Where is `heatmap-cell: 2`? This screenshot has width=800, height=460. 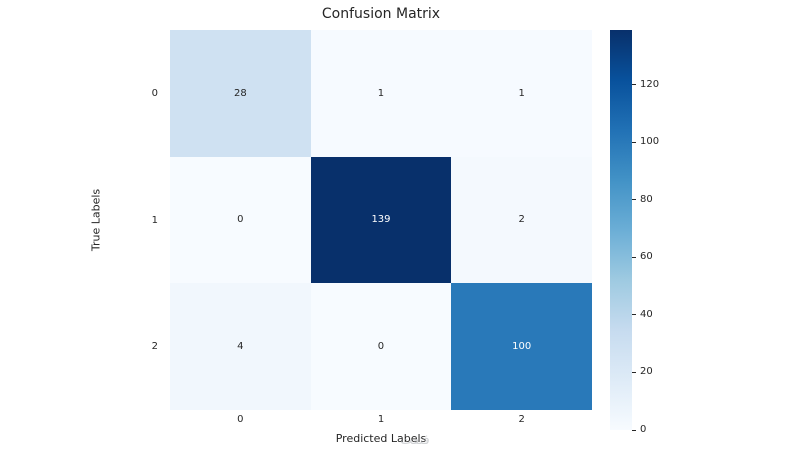 heatmap-cell: 2 is located at coordinates (521, 220).